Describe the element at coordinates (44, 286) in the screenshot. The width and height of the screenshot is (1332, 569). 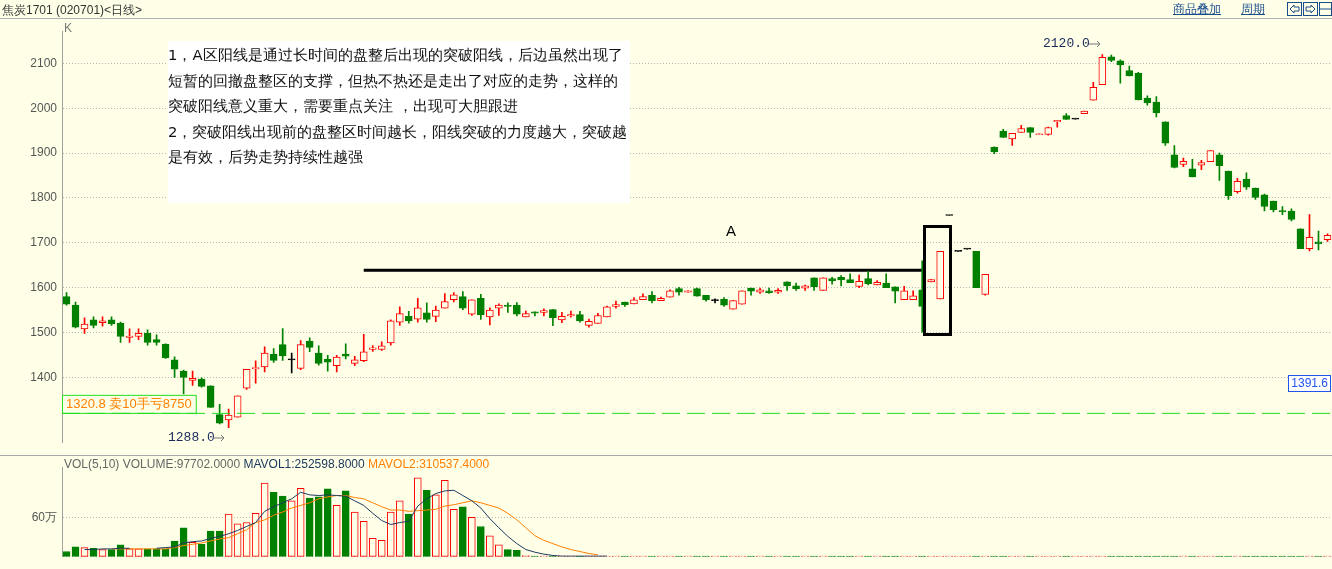
I see `y-tick-label: 1600` at that location.